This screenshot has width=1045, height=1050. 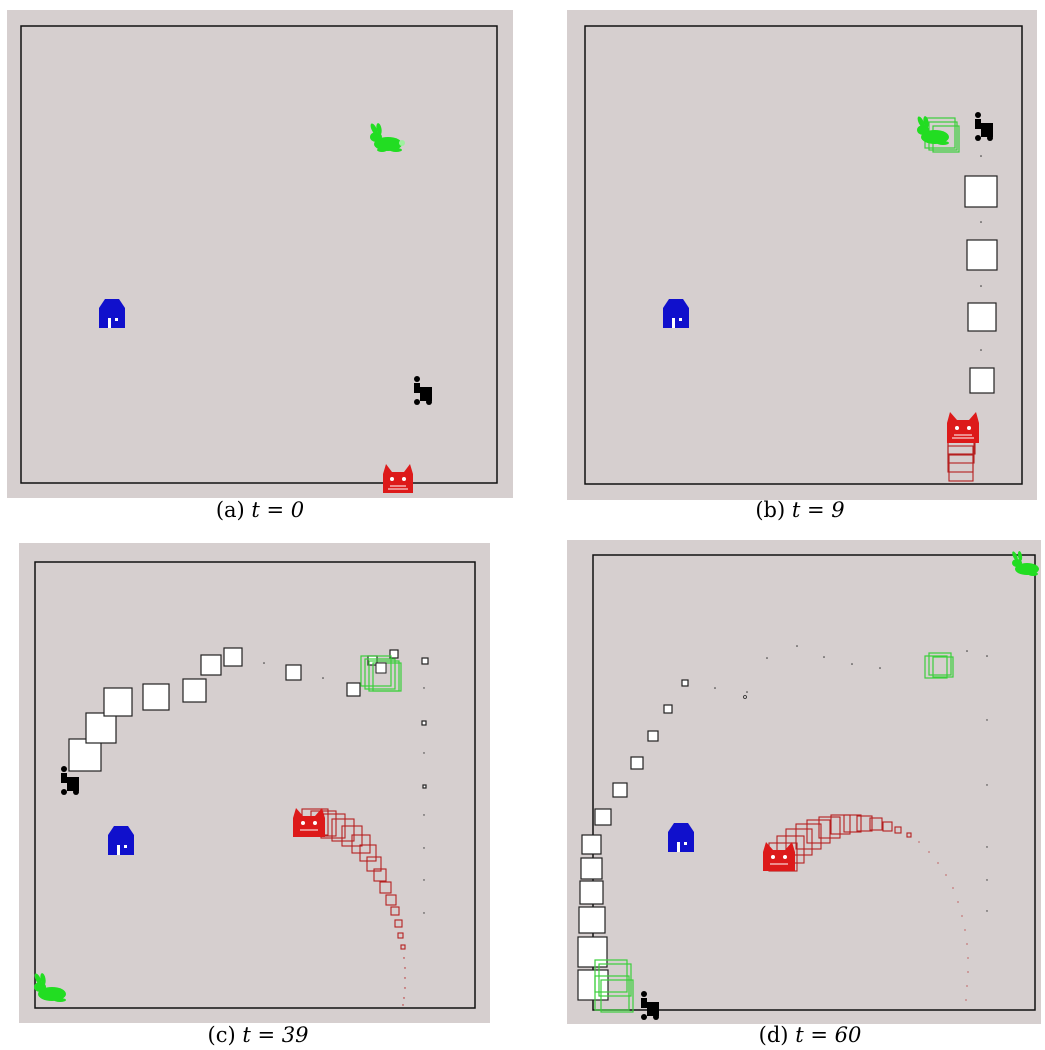 I want to click on cat-trail, so click(x=840, y=843).